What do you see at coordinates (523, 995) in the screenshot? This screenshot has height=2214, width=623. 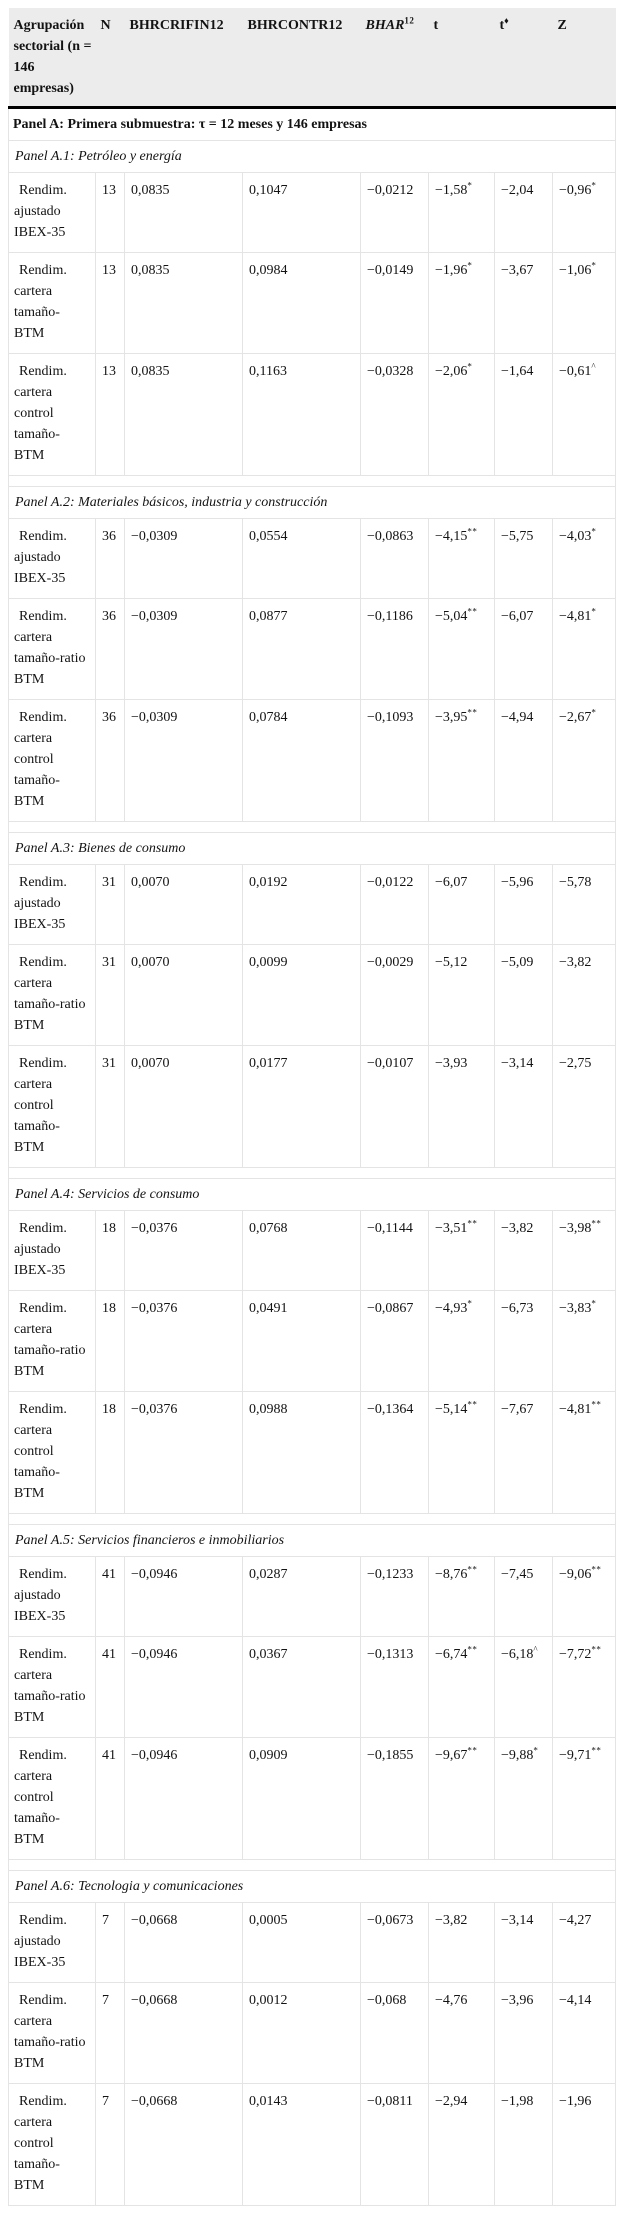 I see `cell-t-diamond: −5,09` at bounding box center [523, 995].